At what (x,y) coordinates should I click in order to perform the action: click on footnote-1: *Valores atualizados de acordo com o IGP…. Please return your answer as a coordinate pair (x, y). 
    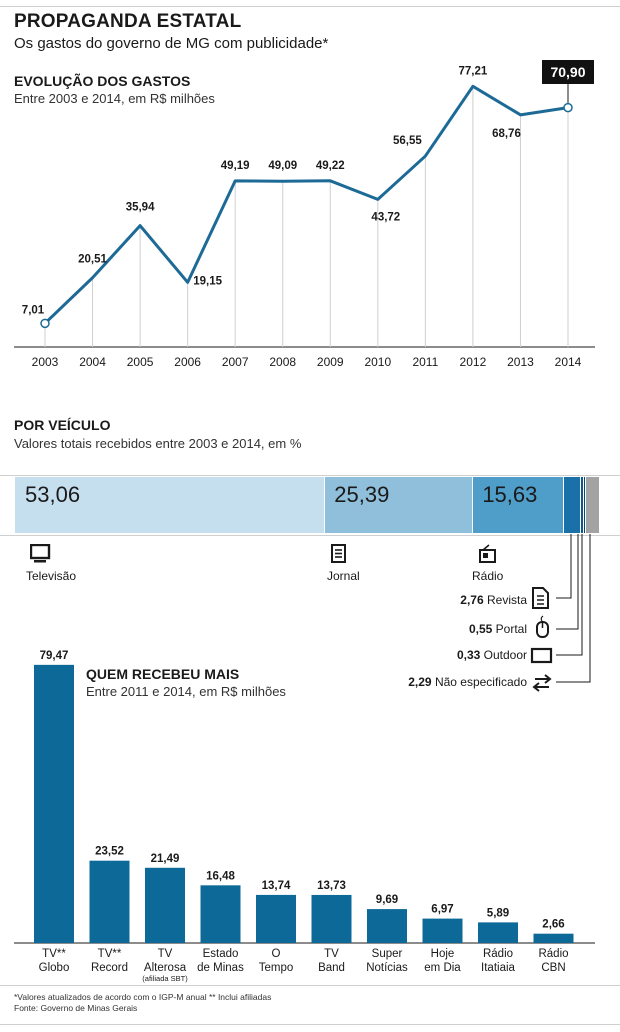
    Looking at the image, I should click on (143, 997).